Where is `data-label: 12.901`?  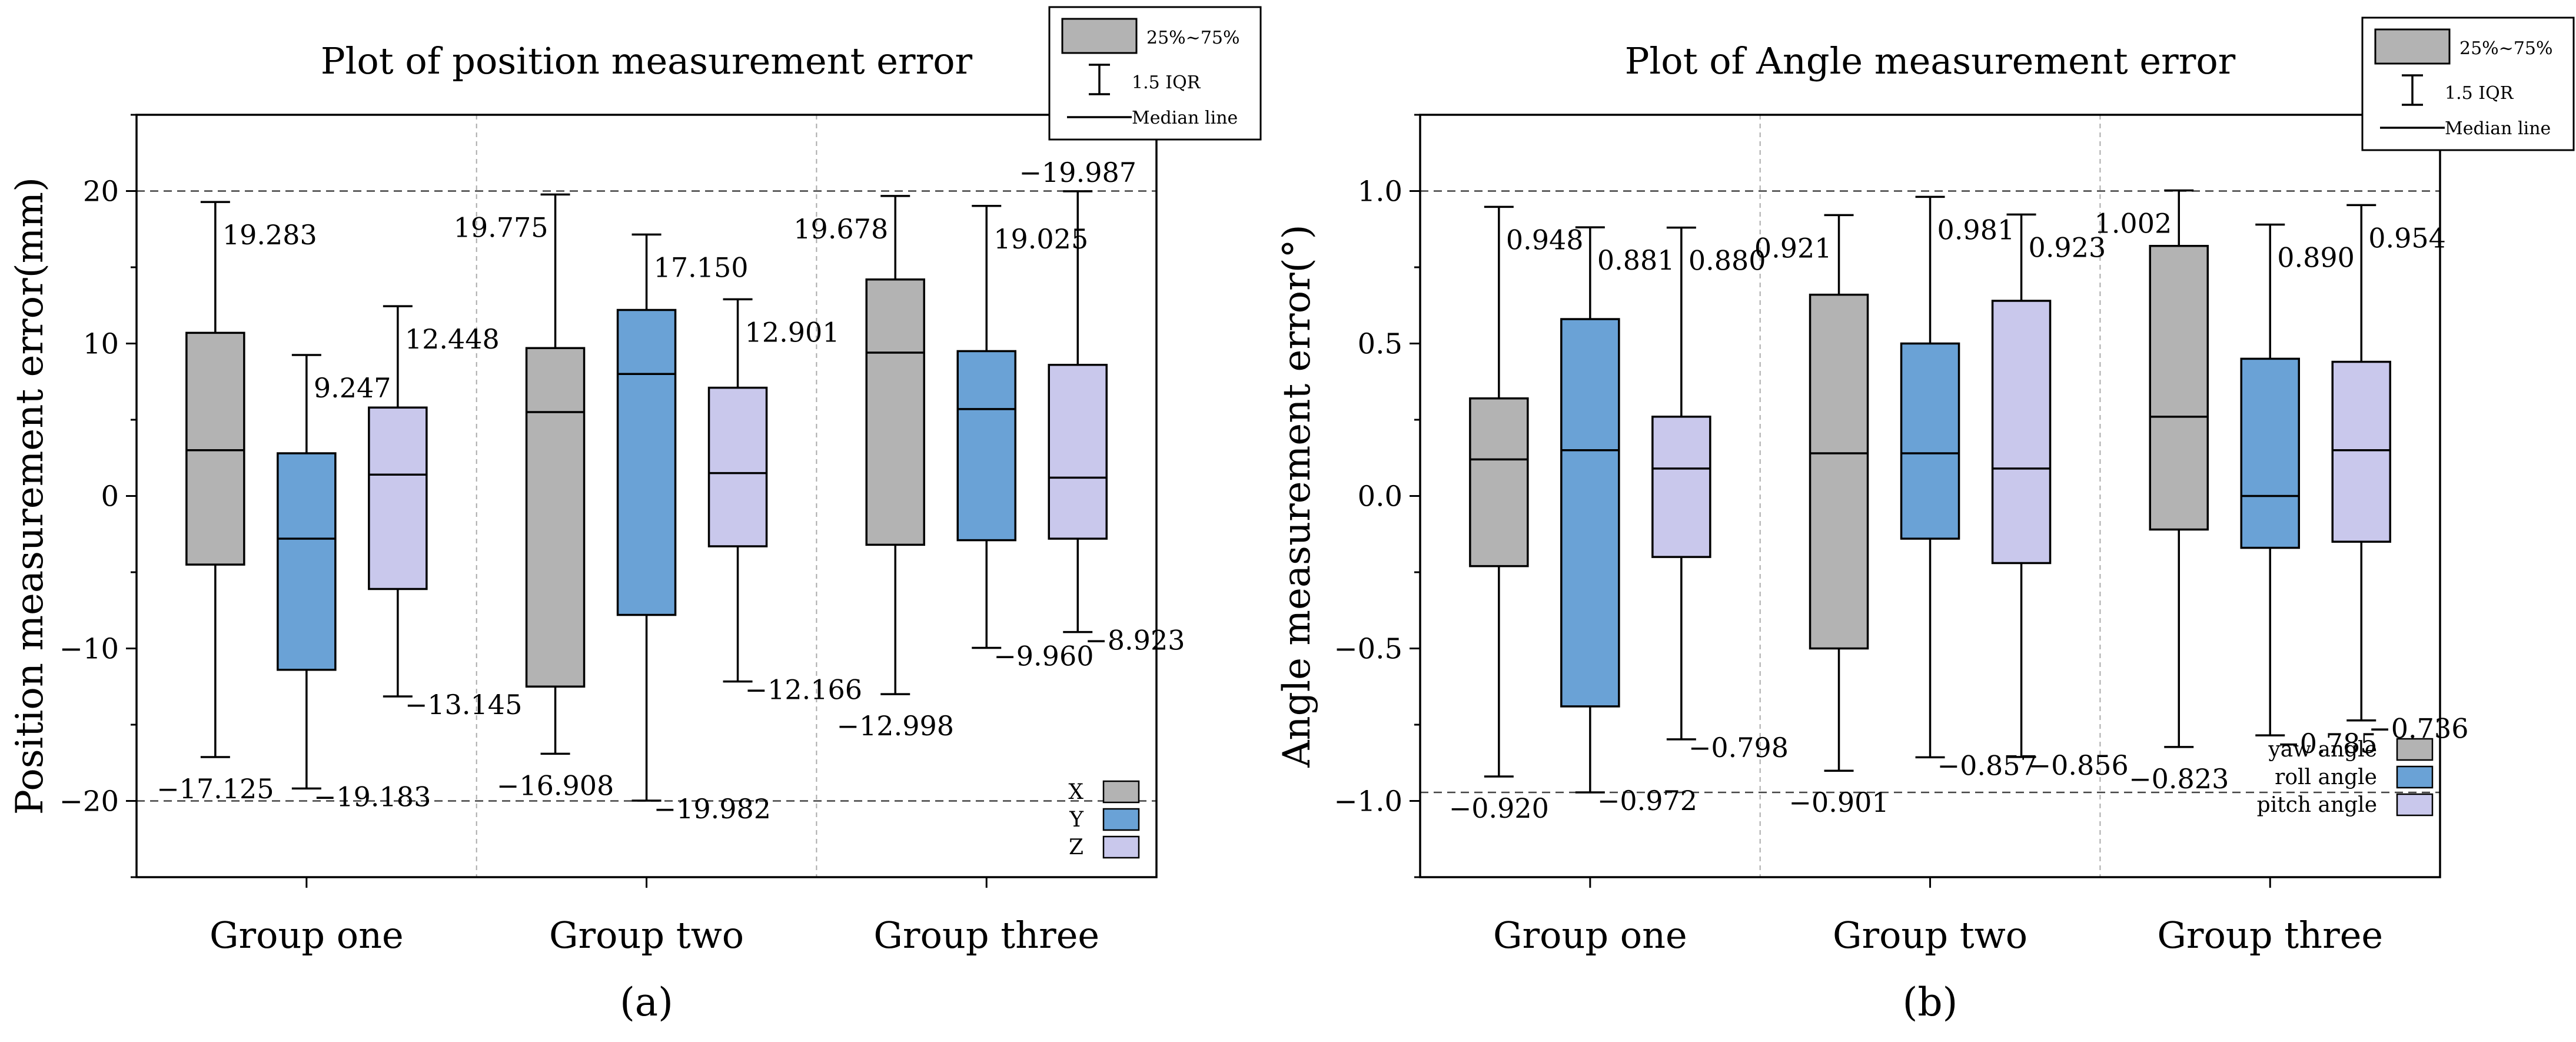 data-label: 12.901 is located at coordinates (792, 332).